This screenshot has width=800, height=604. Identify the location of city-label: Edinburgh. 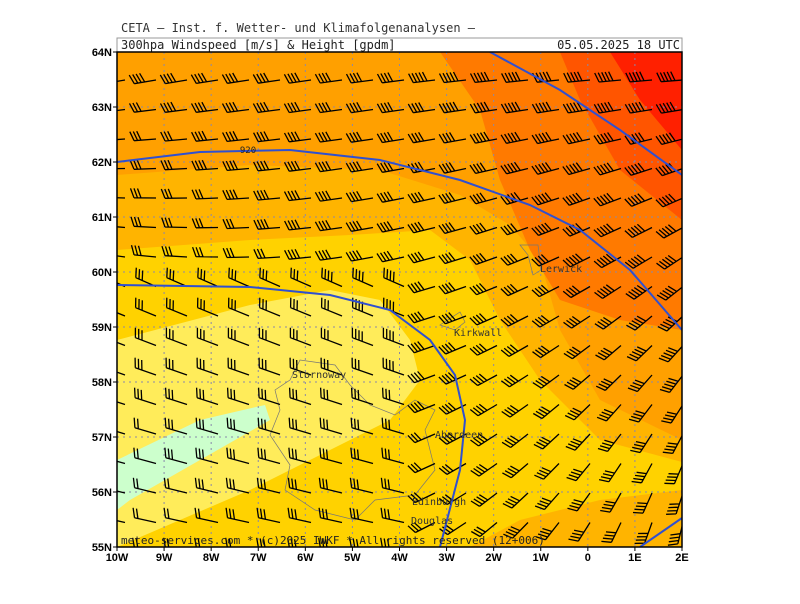
(439, 502).